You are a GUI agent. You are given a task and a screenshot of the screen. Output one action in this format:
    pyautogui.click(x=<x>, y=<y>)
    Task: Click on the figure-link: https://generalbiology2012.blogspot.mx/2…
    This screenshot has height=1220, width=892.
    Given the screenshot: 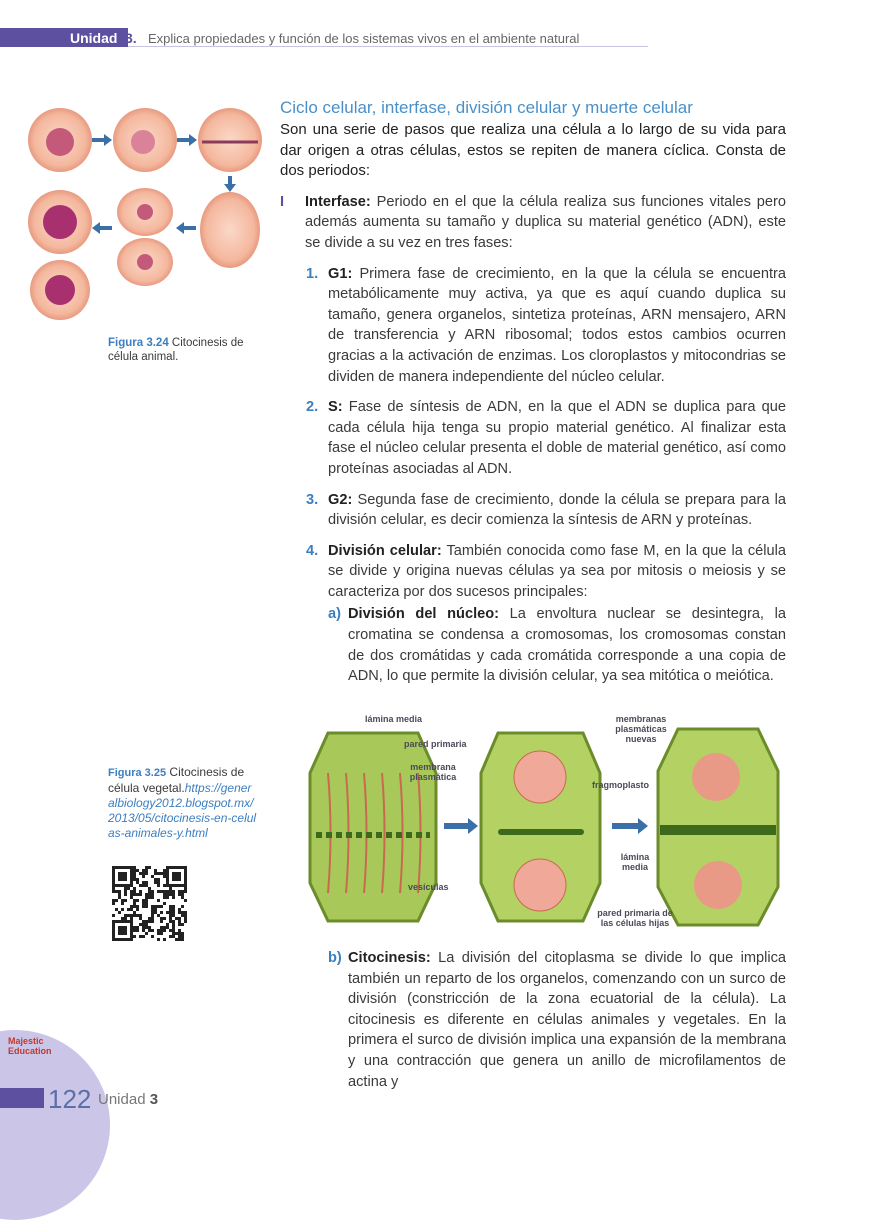 What is the action you would take?
    pyautogui.click(x=182, y=810)
    